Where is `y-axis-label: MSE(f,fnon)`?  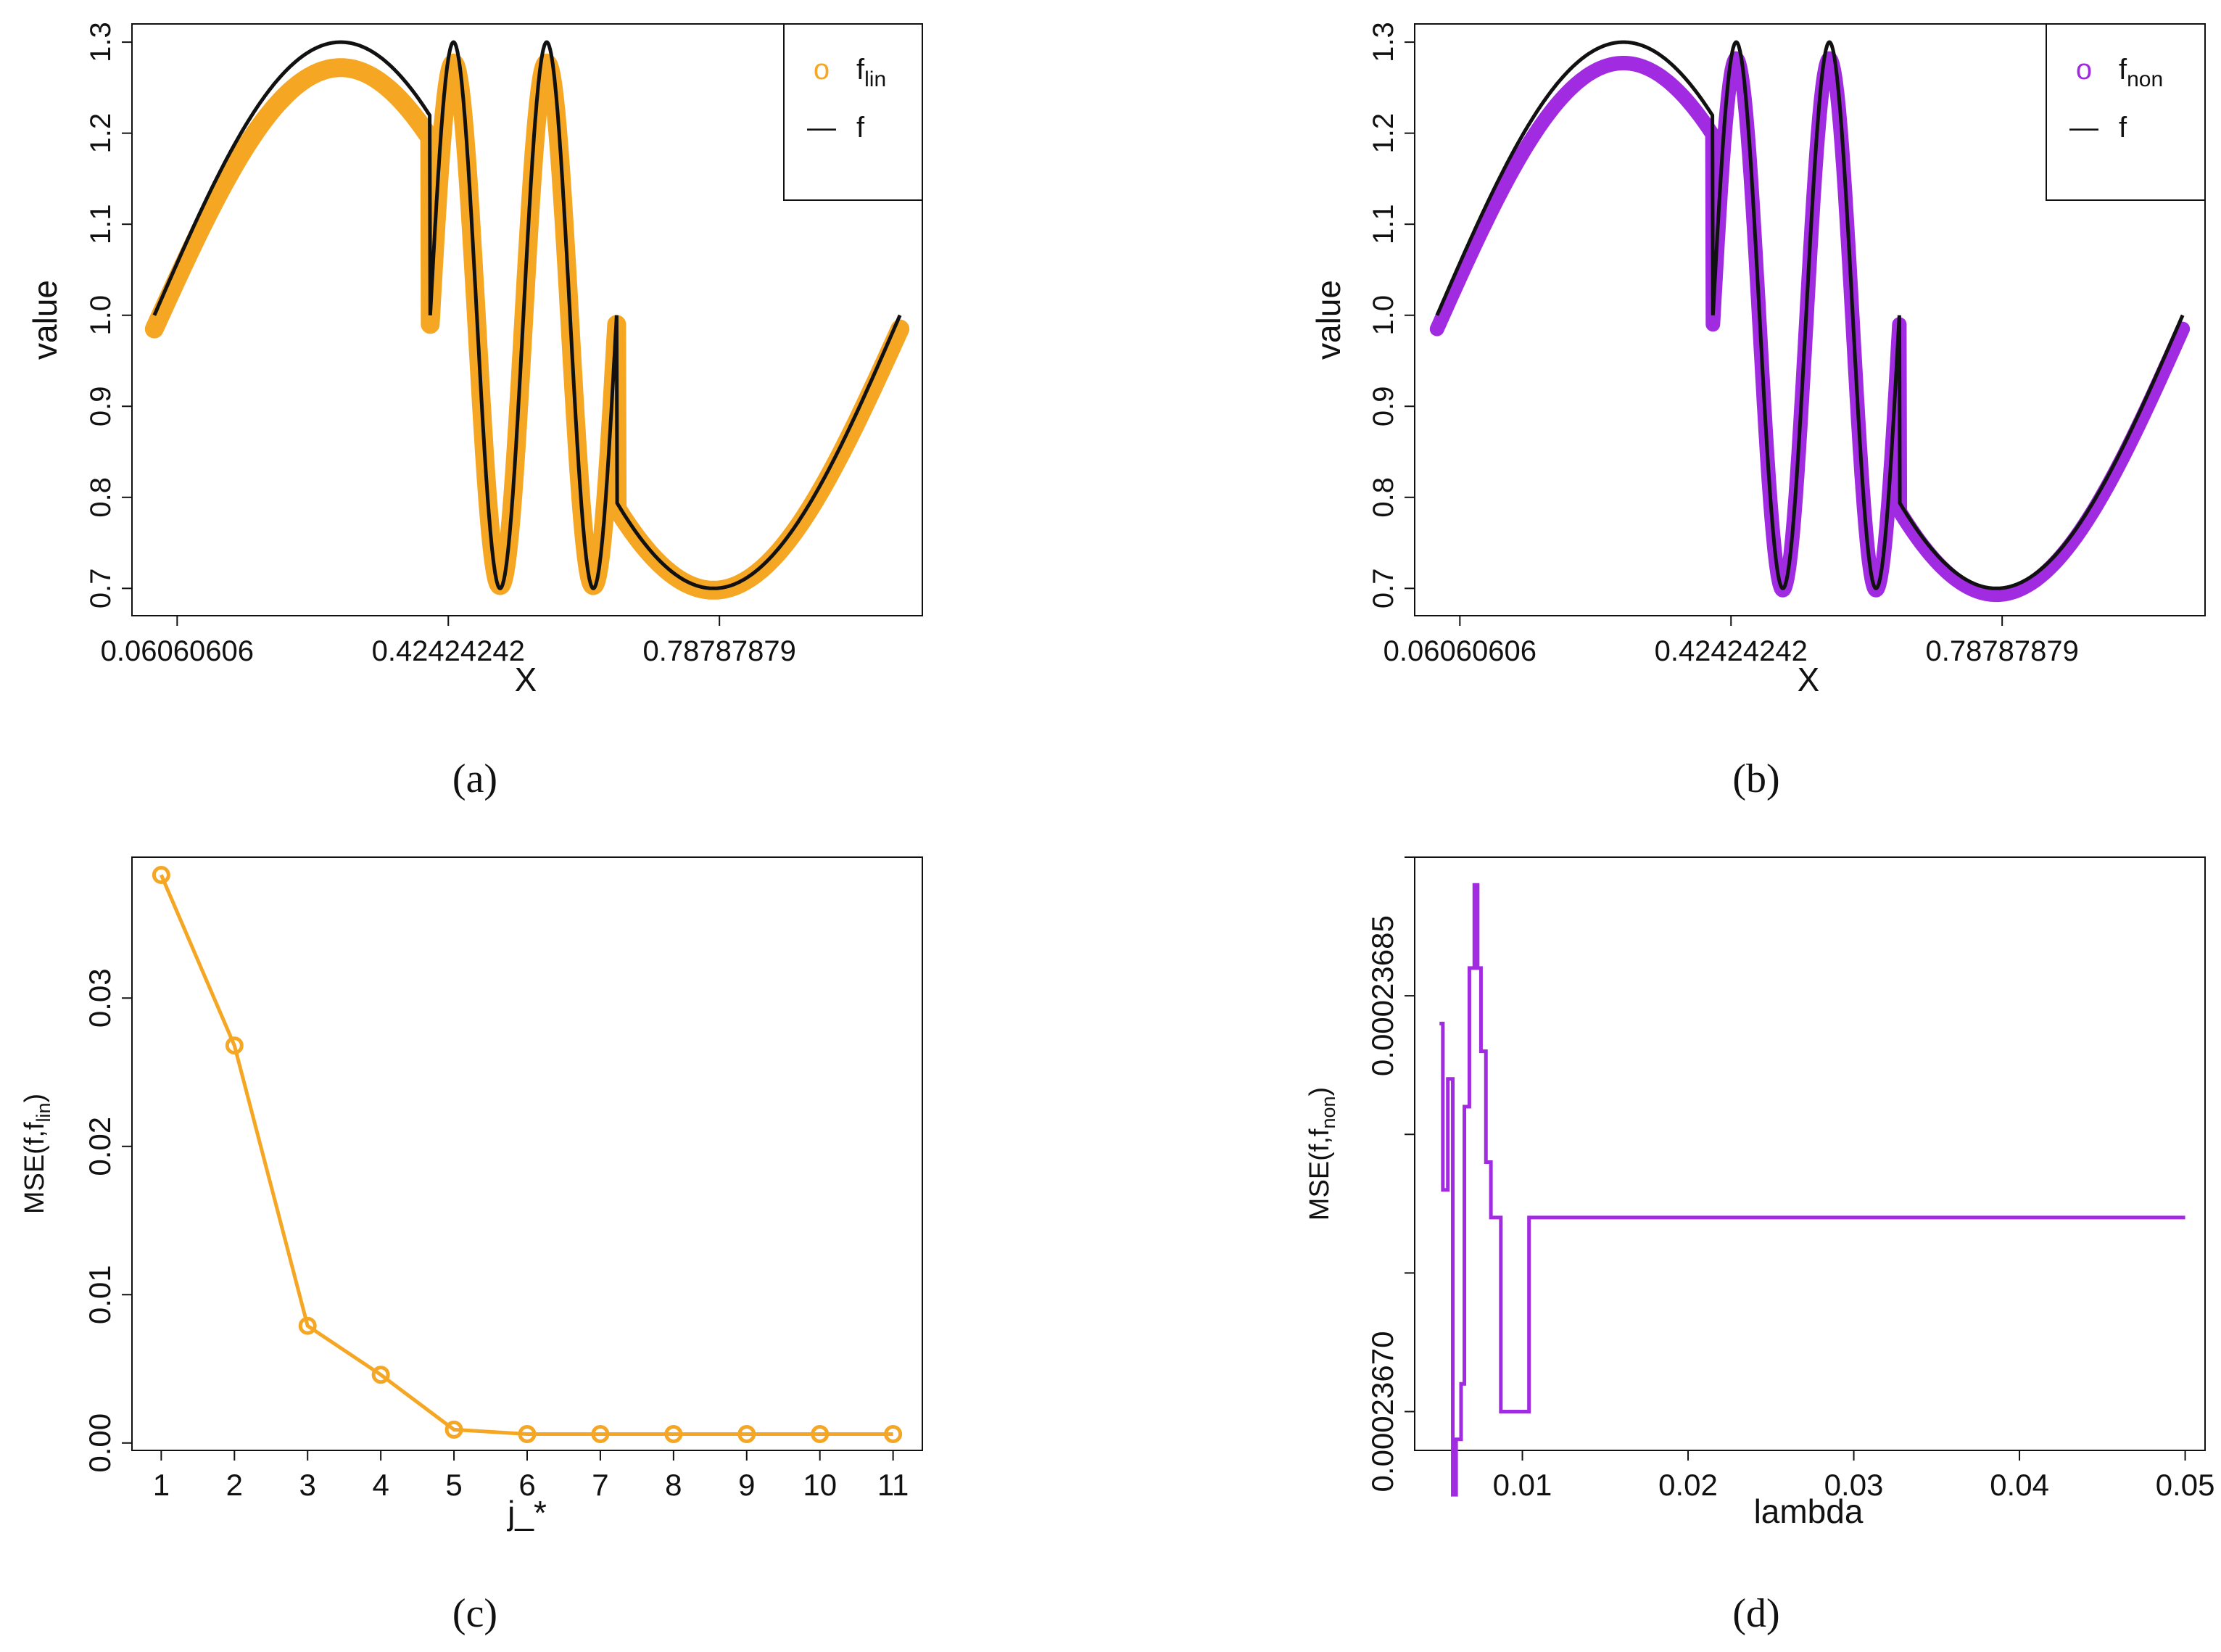 y-axis-label: MSE(f,fnon) is located at coordinates (1321, 1154).